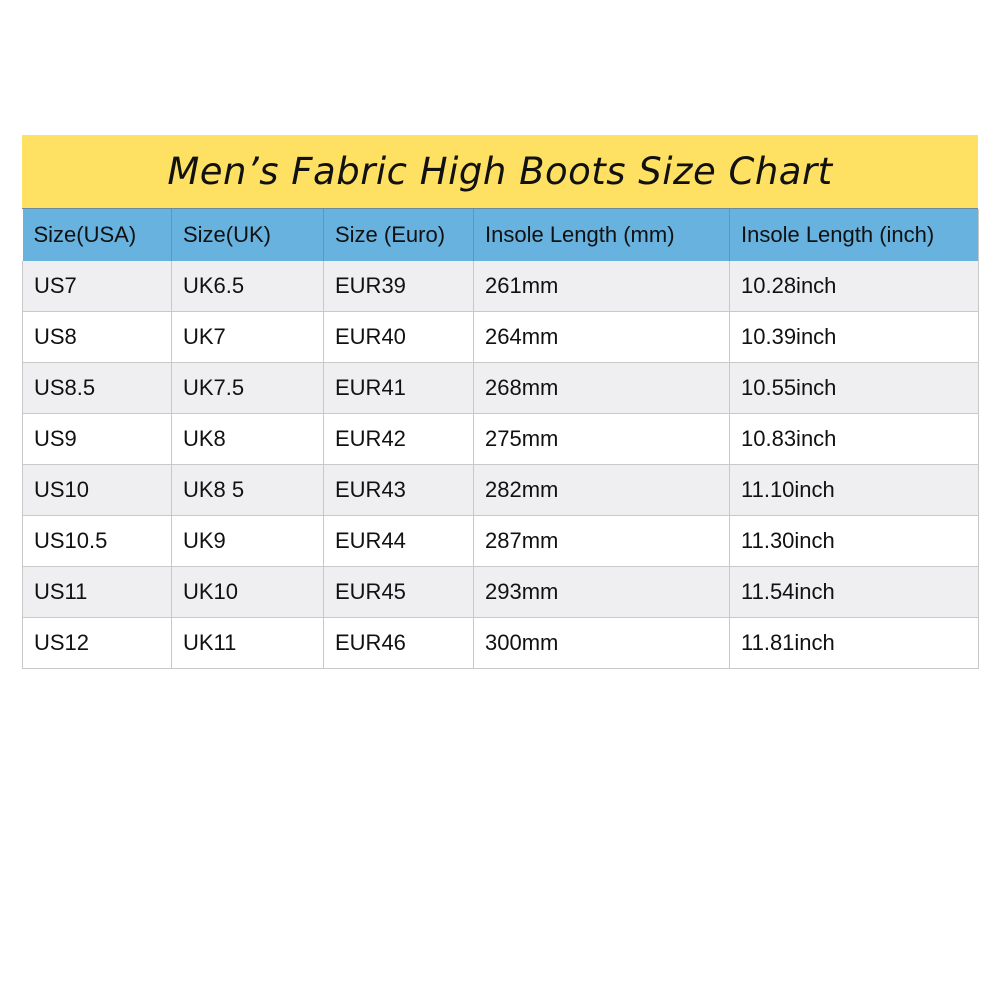  What do you see at coordinates (601, 643) in the screenshot?
I see `cell-insole-mm: 300mm` at bounding box center [601, 643].